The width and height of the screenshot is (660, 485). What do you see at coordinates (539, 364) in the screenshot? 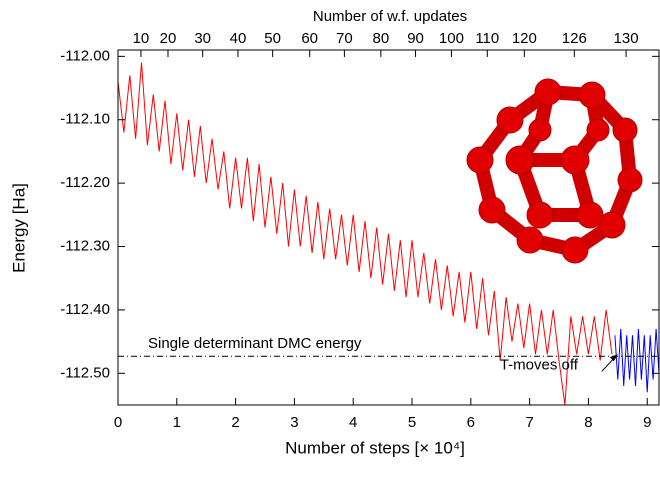
I see `annotation-label: T-moves off` at bounding box center [539, 364].